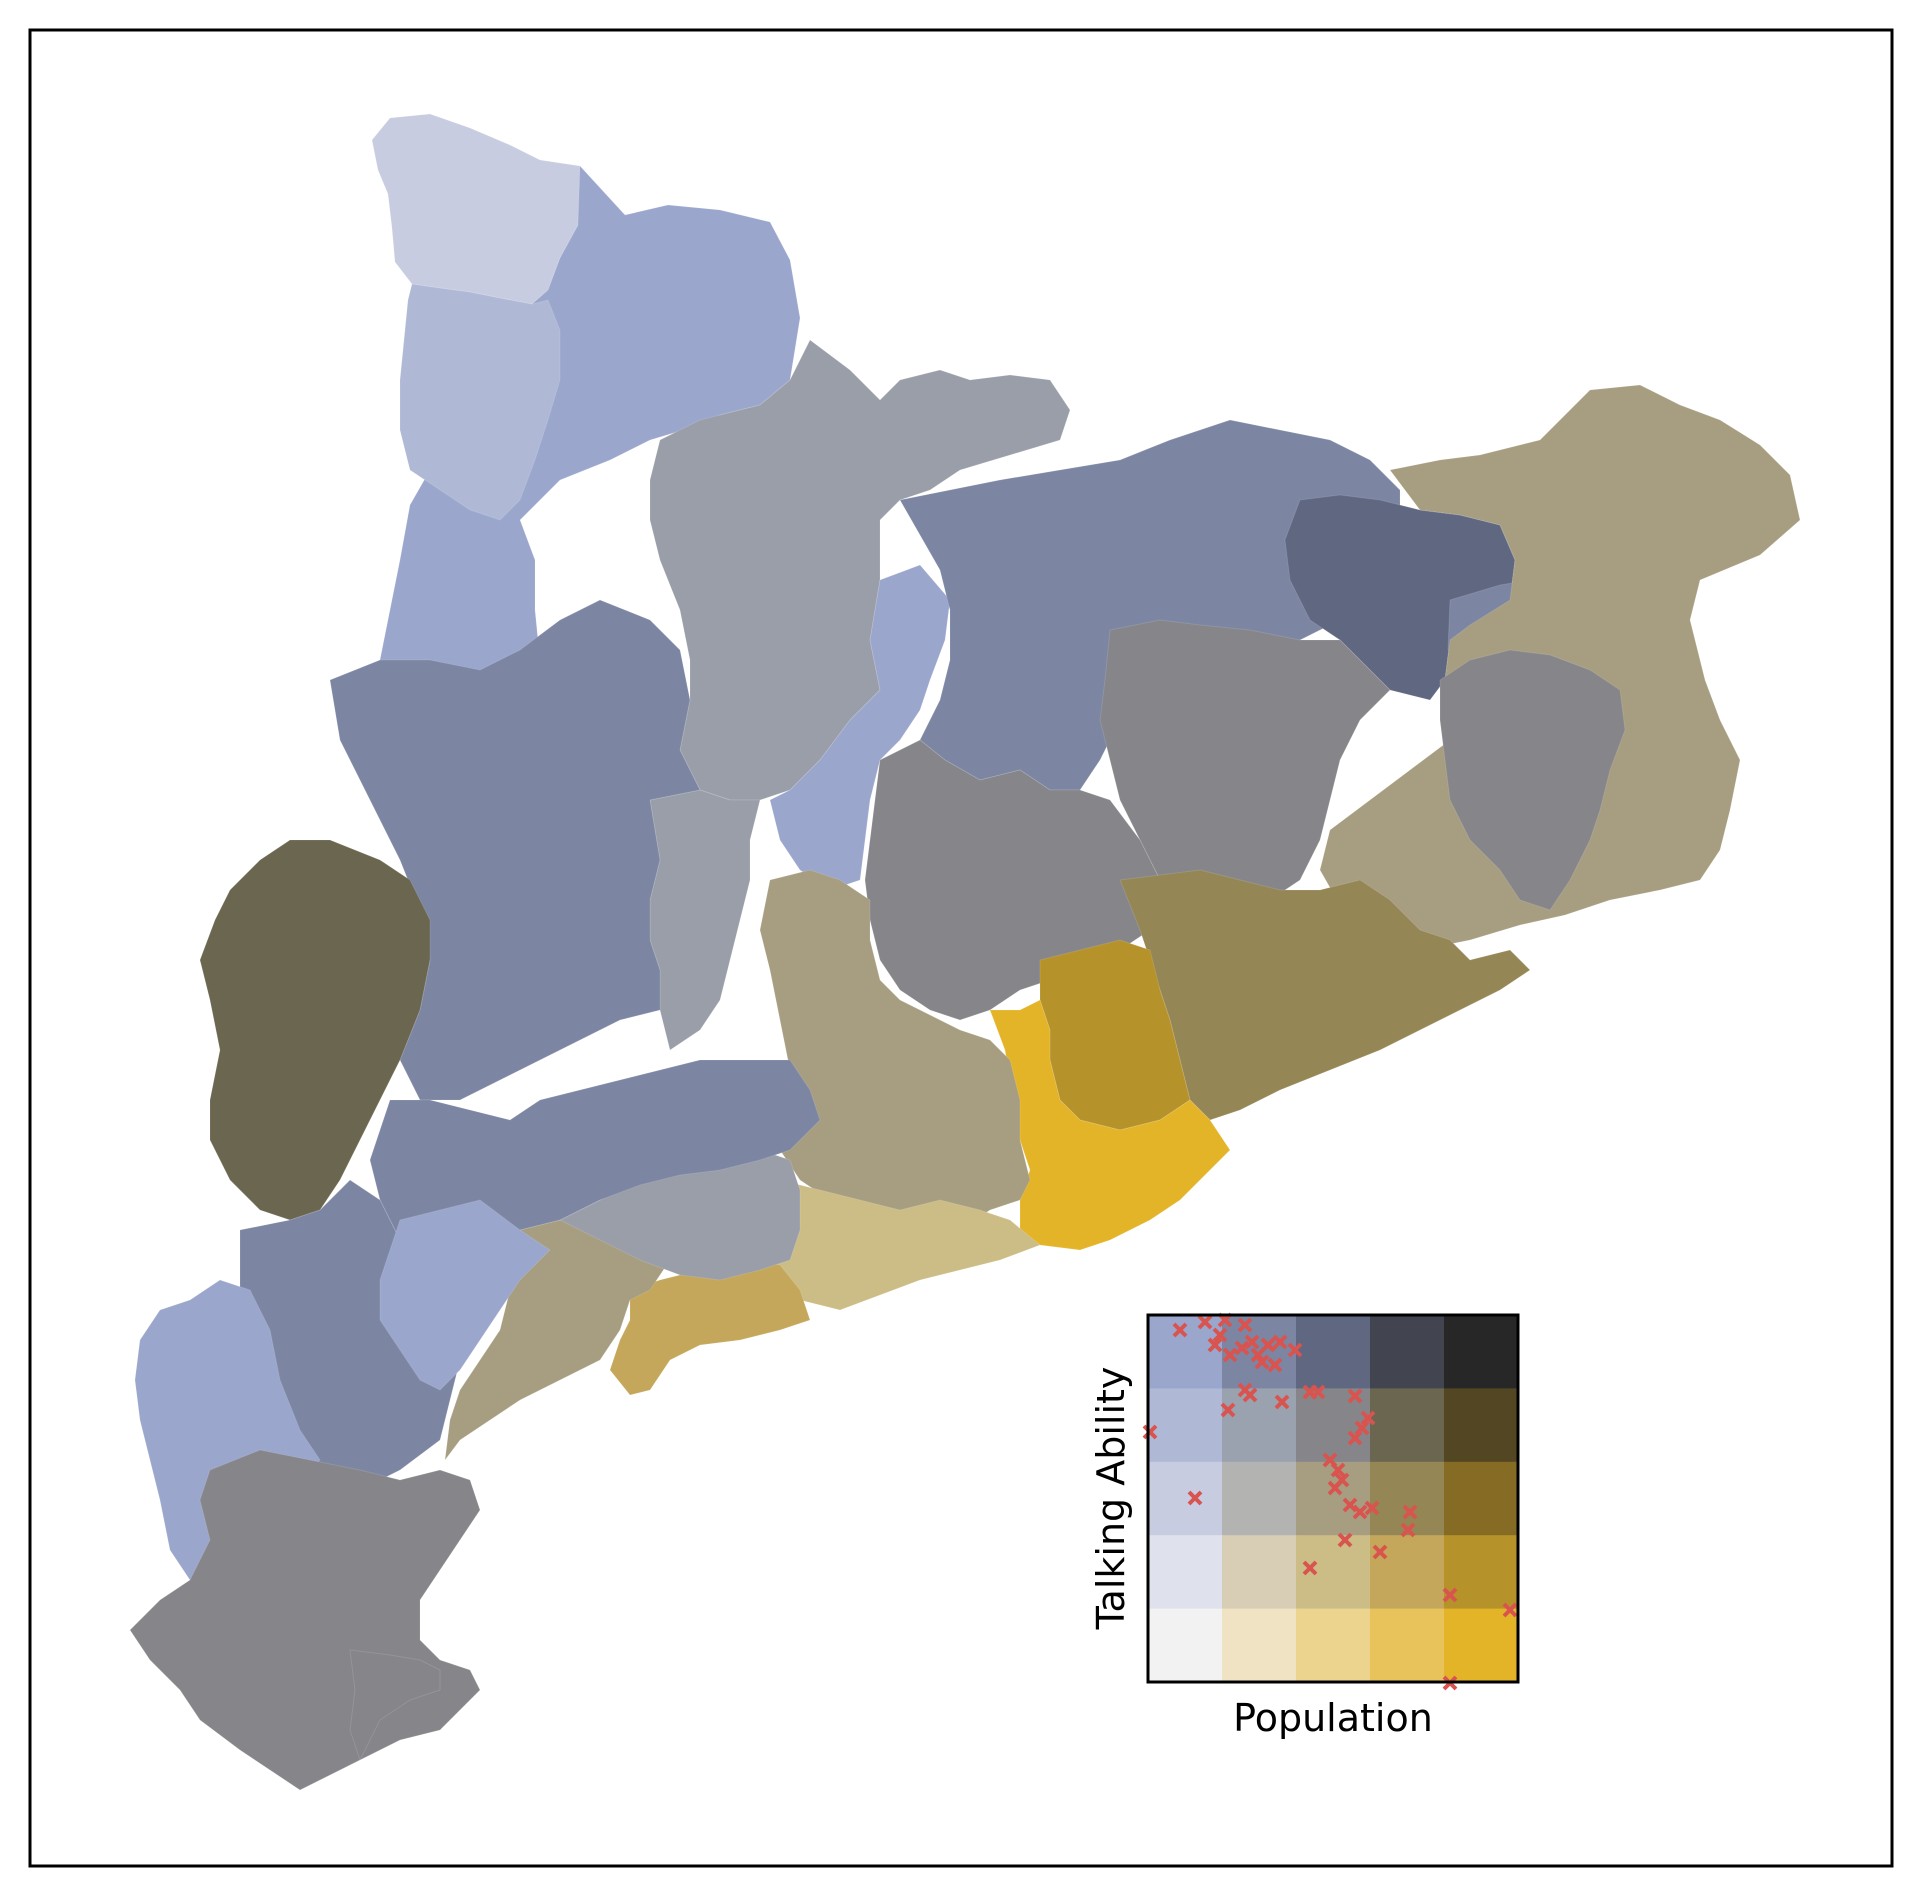 The height and width of the screenshot is (1895, 1919). I want to click on legend-ylabel: Talking Ability, so click(1111, 1499).